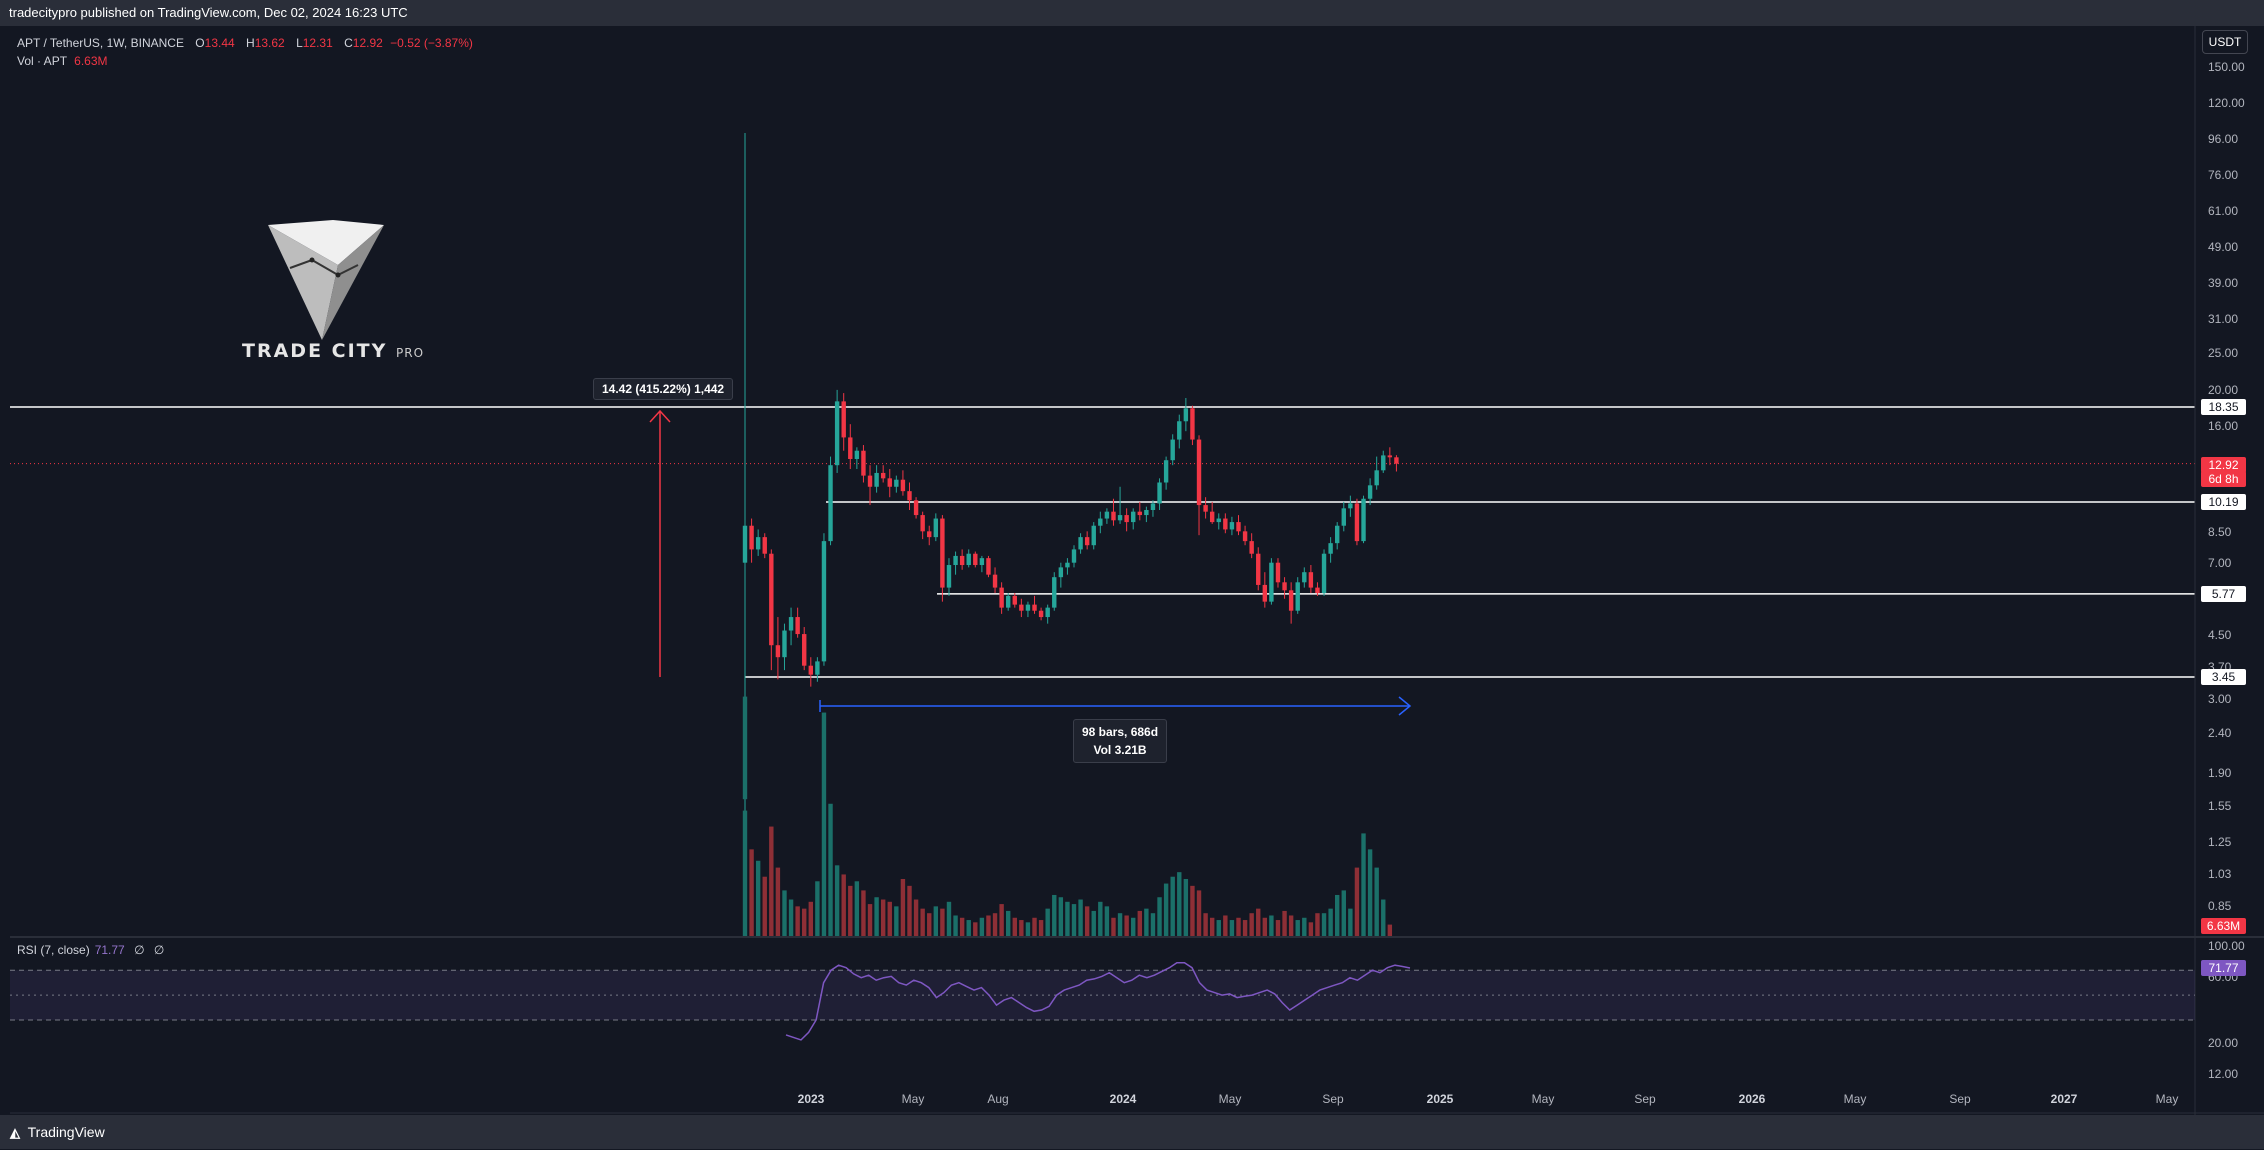 The image size is (2264, 1150). I want to click on currency-button: USDT, so click(2225, 42).